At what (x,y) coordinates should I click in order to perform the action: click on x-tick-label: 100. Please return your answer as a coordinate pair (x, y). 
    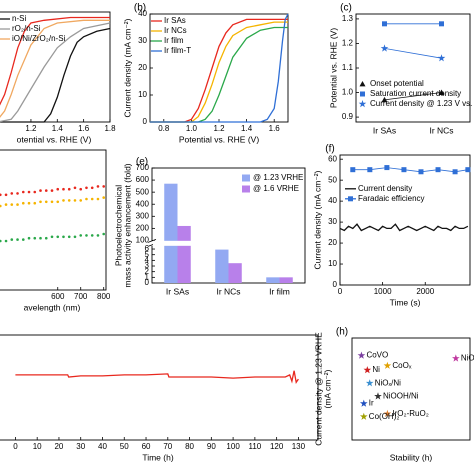
    Looking at the image, I should click on (233, 446).